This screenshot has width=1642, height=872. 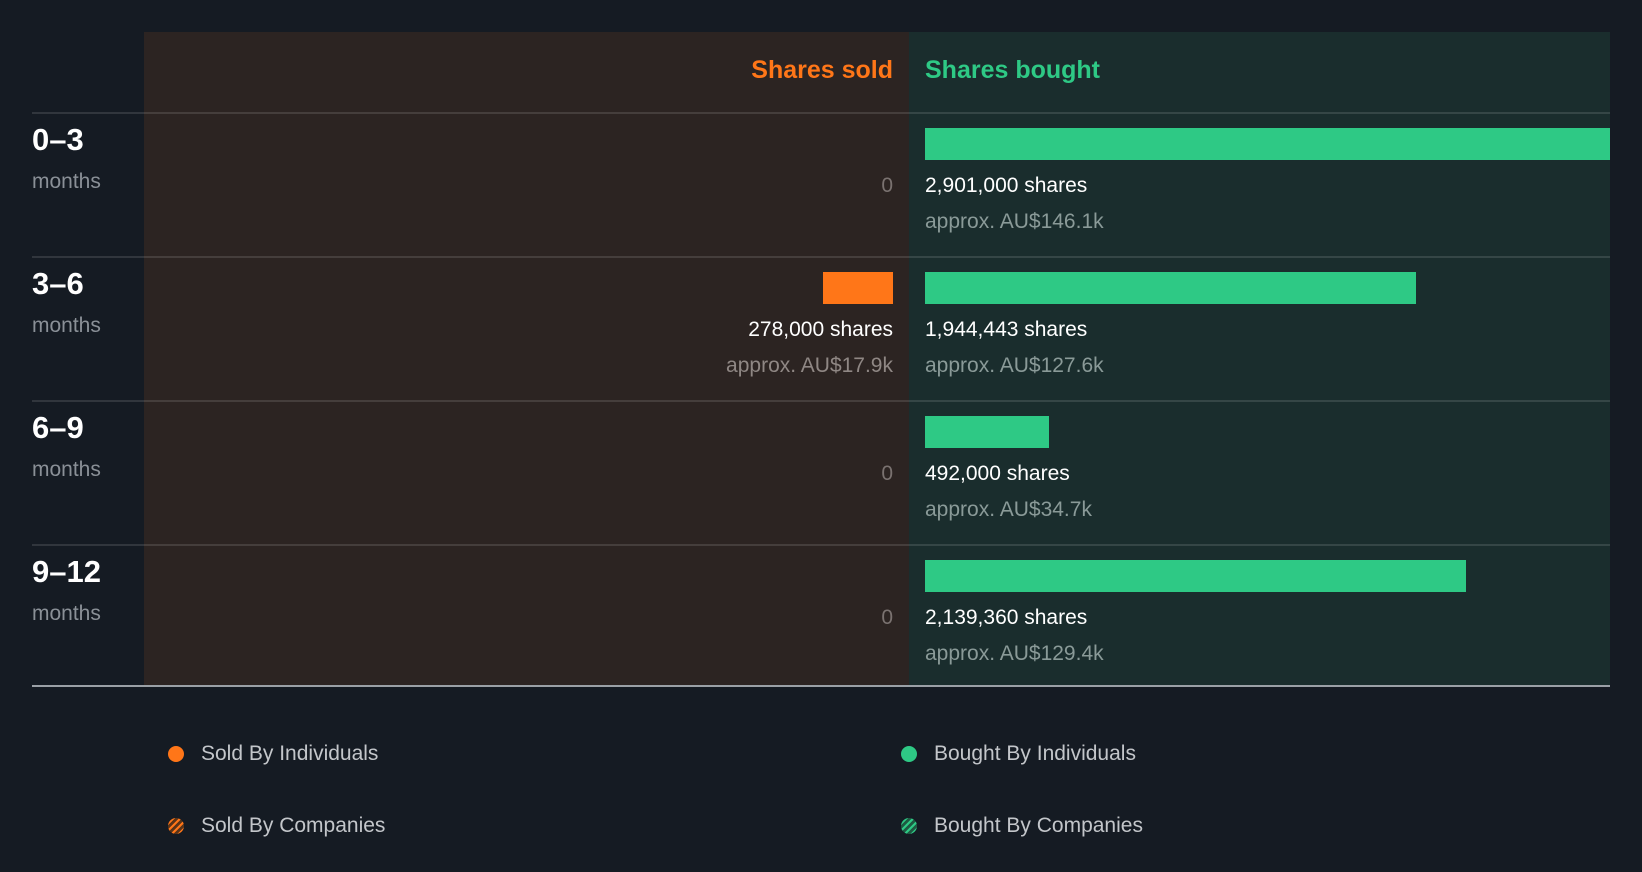 What do you see at coordinates (66, 571) in the screenshot?
I see `period-label: 9–12` at bounding box center [66, 571].